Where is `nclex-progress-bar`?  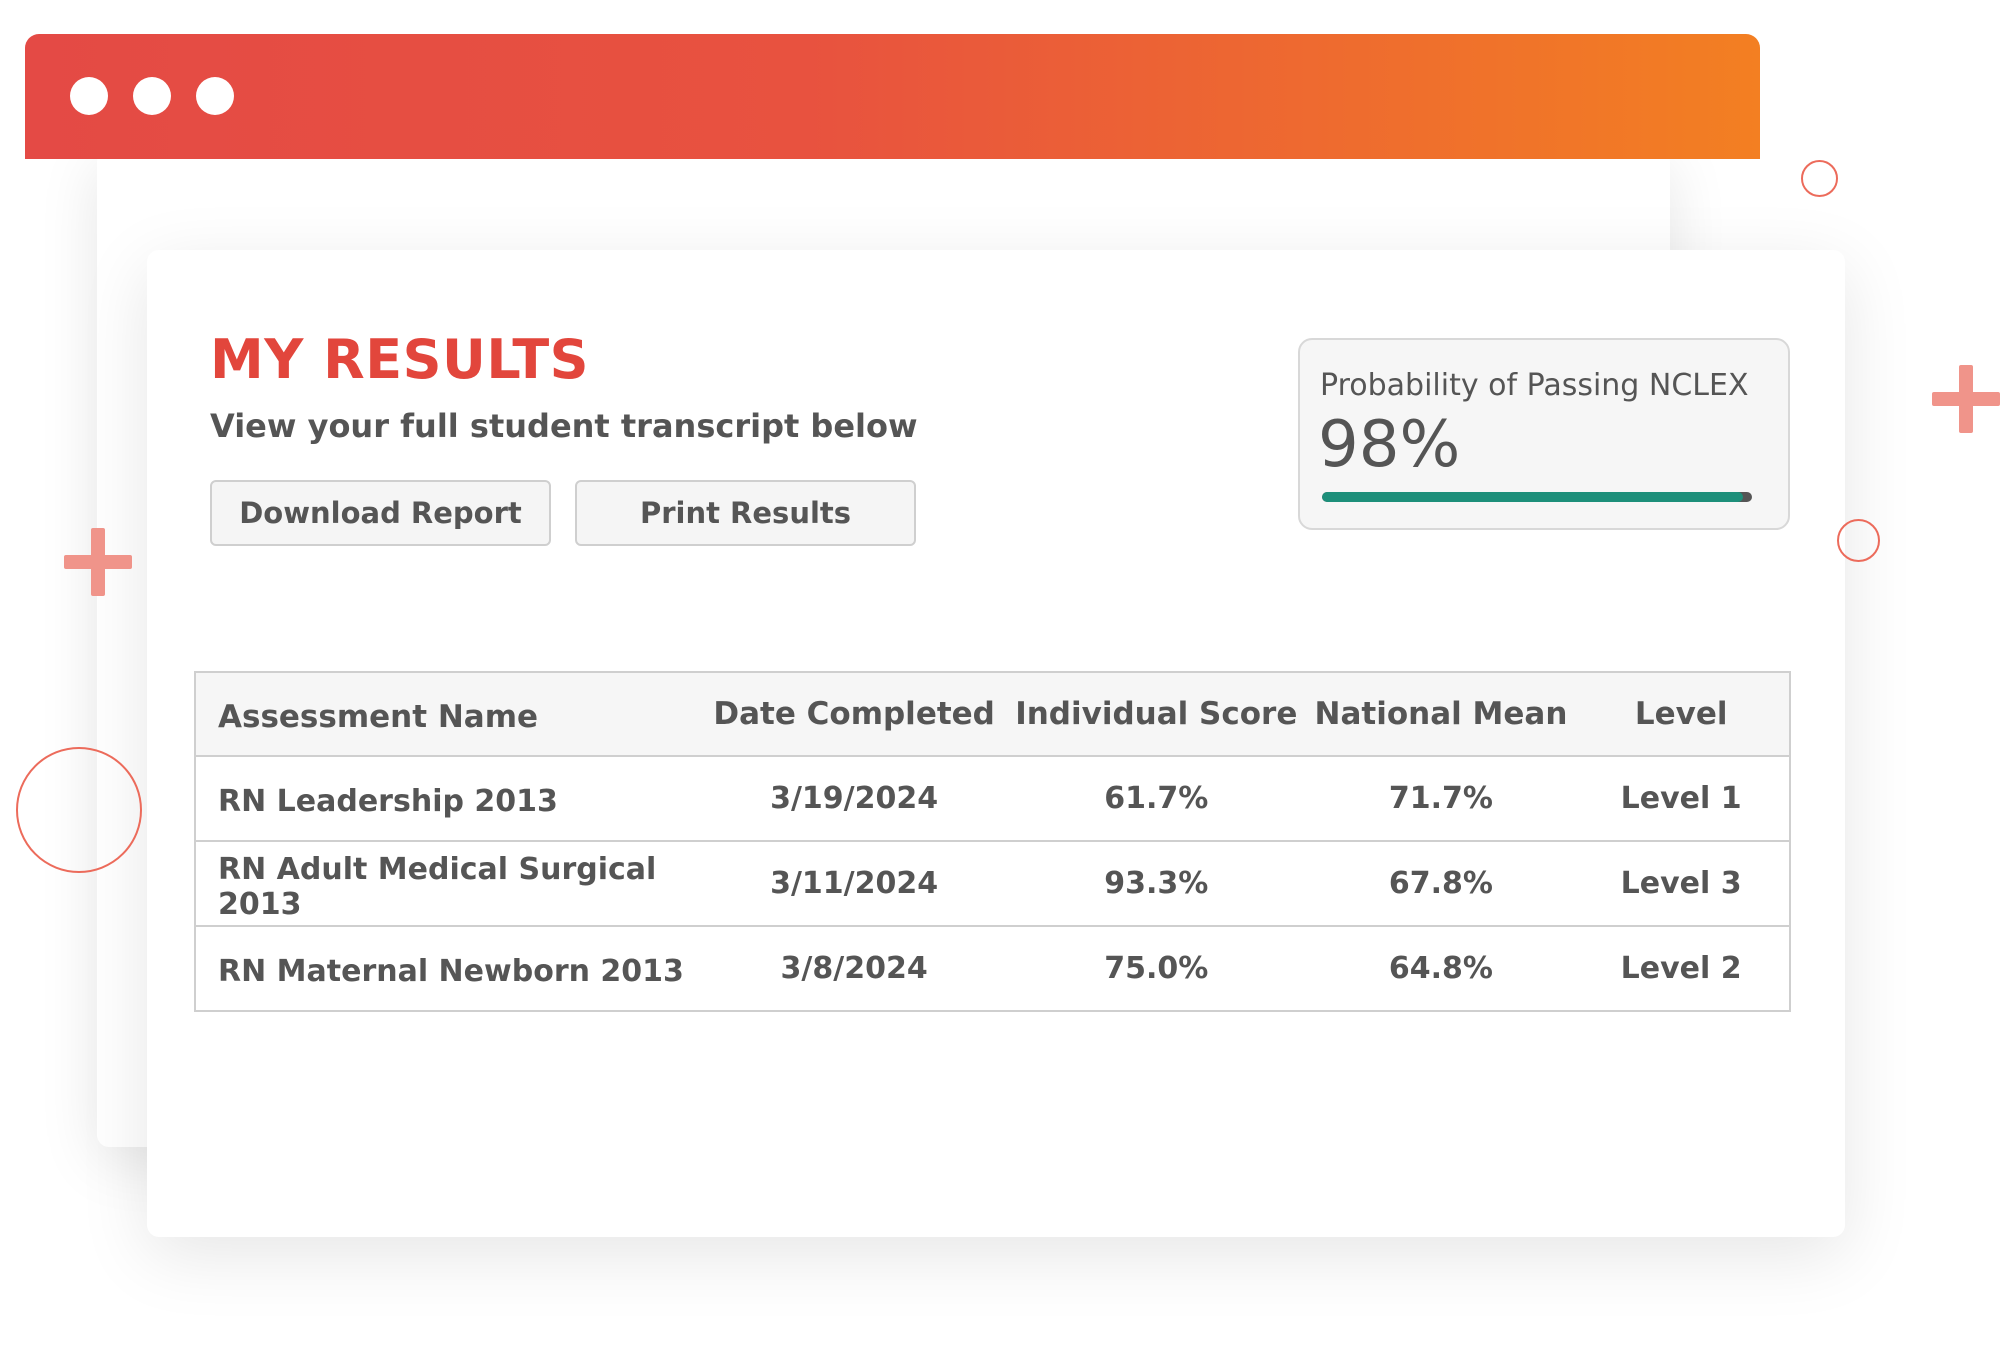 nclex-progress-bar is located at coordinates (1537, 497).